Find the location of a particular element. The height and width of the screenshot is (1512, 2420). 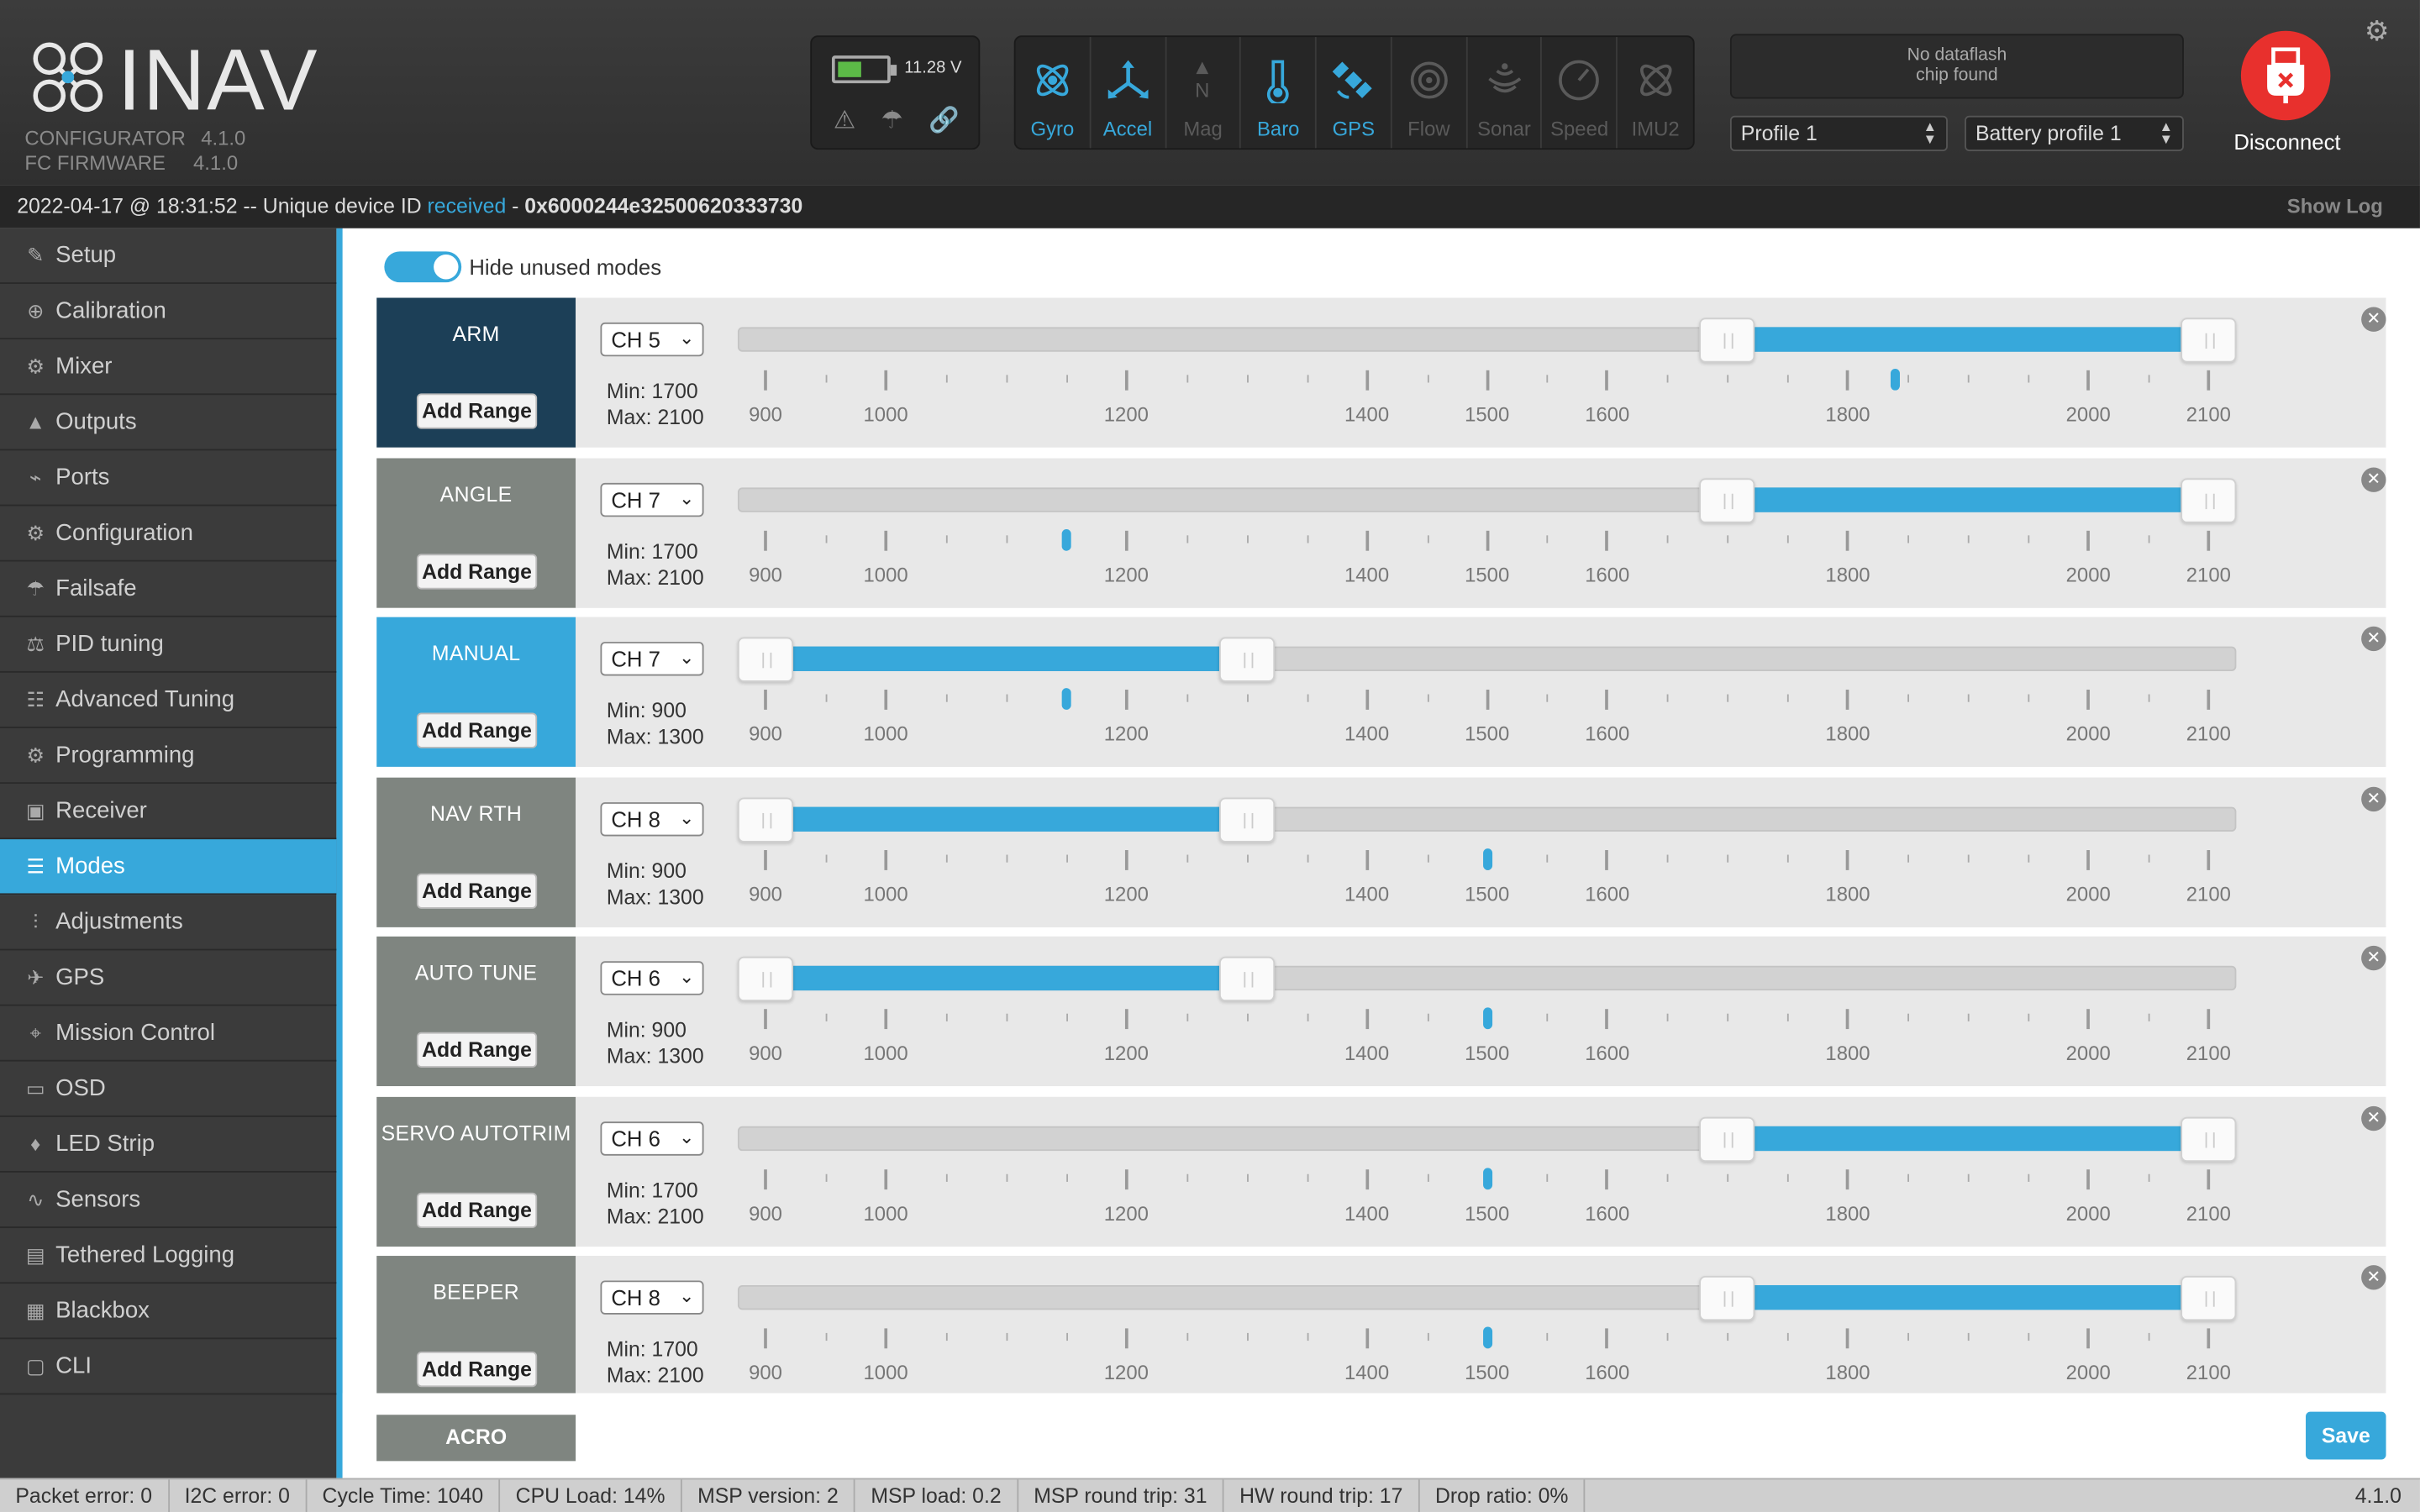

sidebar-item-ports: ⌁ Ports is located at coordinates (168, 478).